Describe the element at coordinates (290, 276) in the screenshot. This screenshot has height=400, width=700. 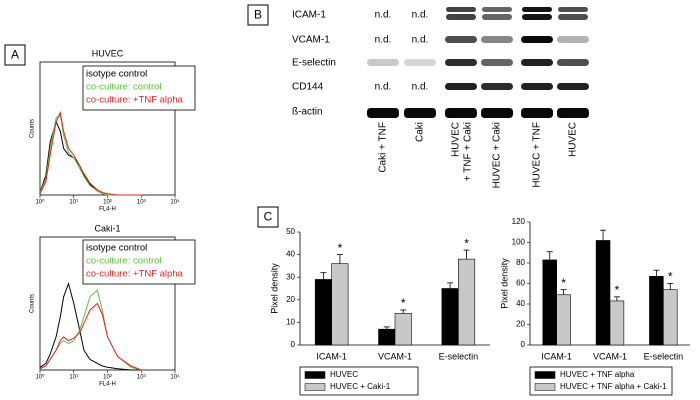
I see `y-tick-label: 30` at that location.